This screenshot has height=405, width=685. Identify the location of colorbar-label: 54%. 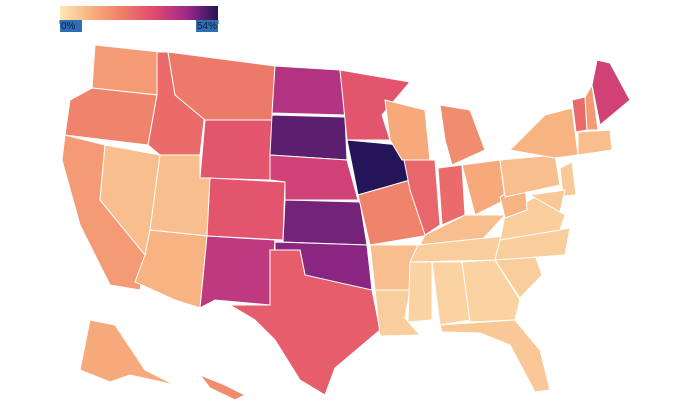
(207, 26).